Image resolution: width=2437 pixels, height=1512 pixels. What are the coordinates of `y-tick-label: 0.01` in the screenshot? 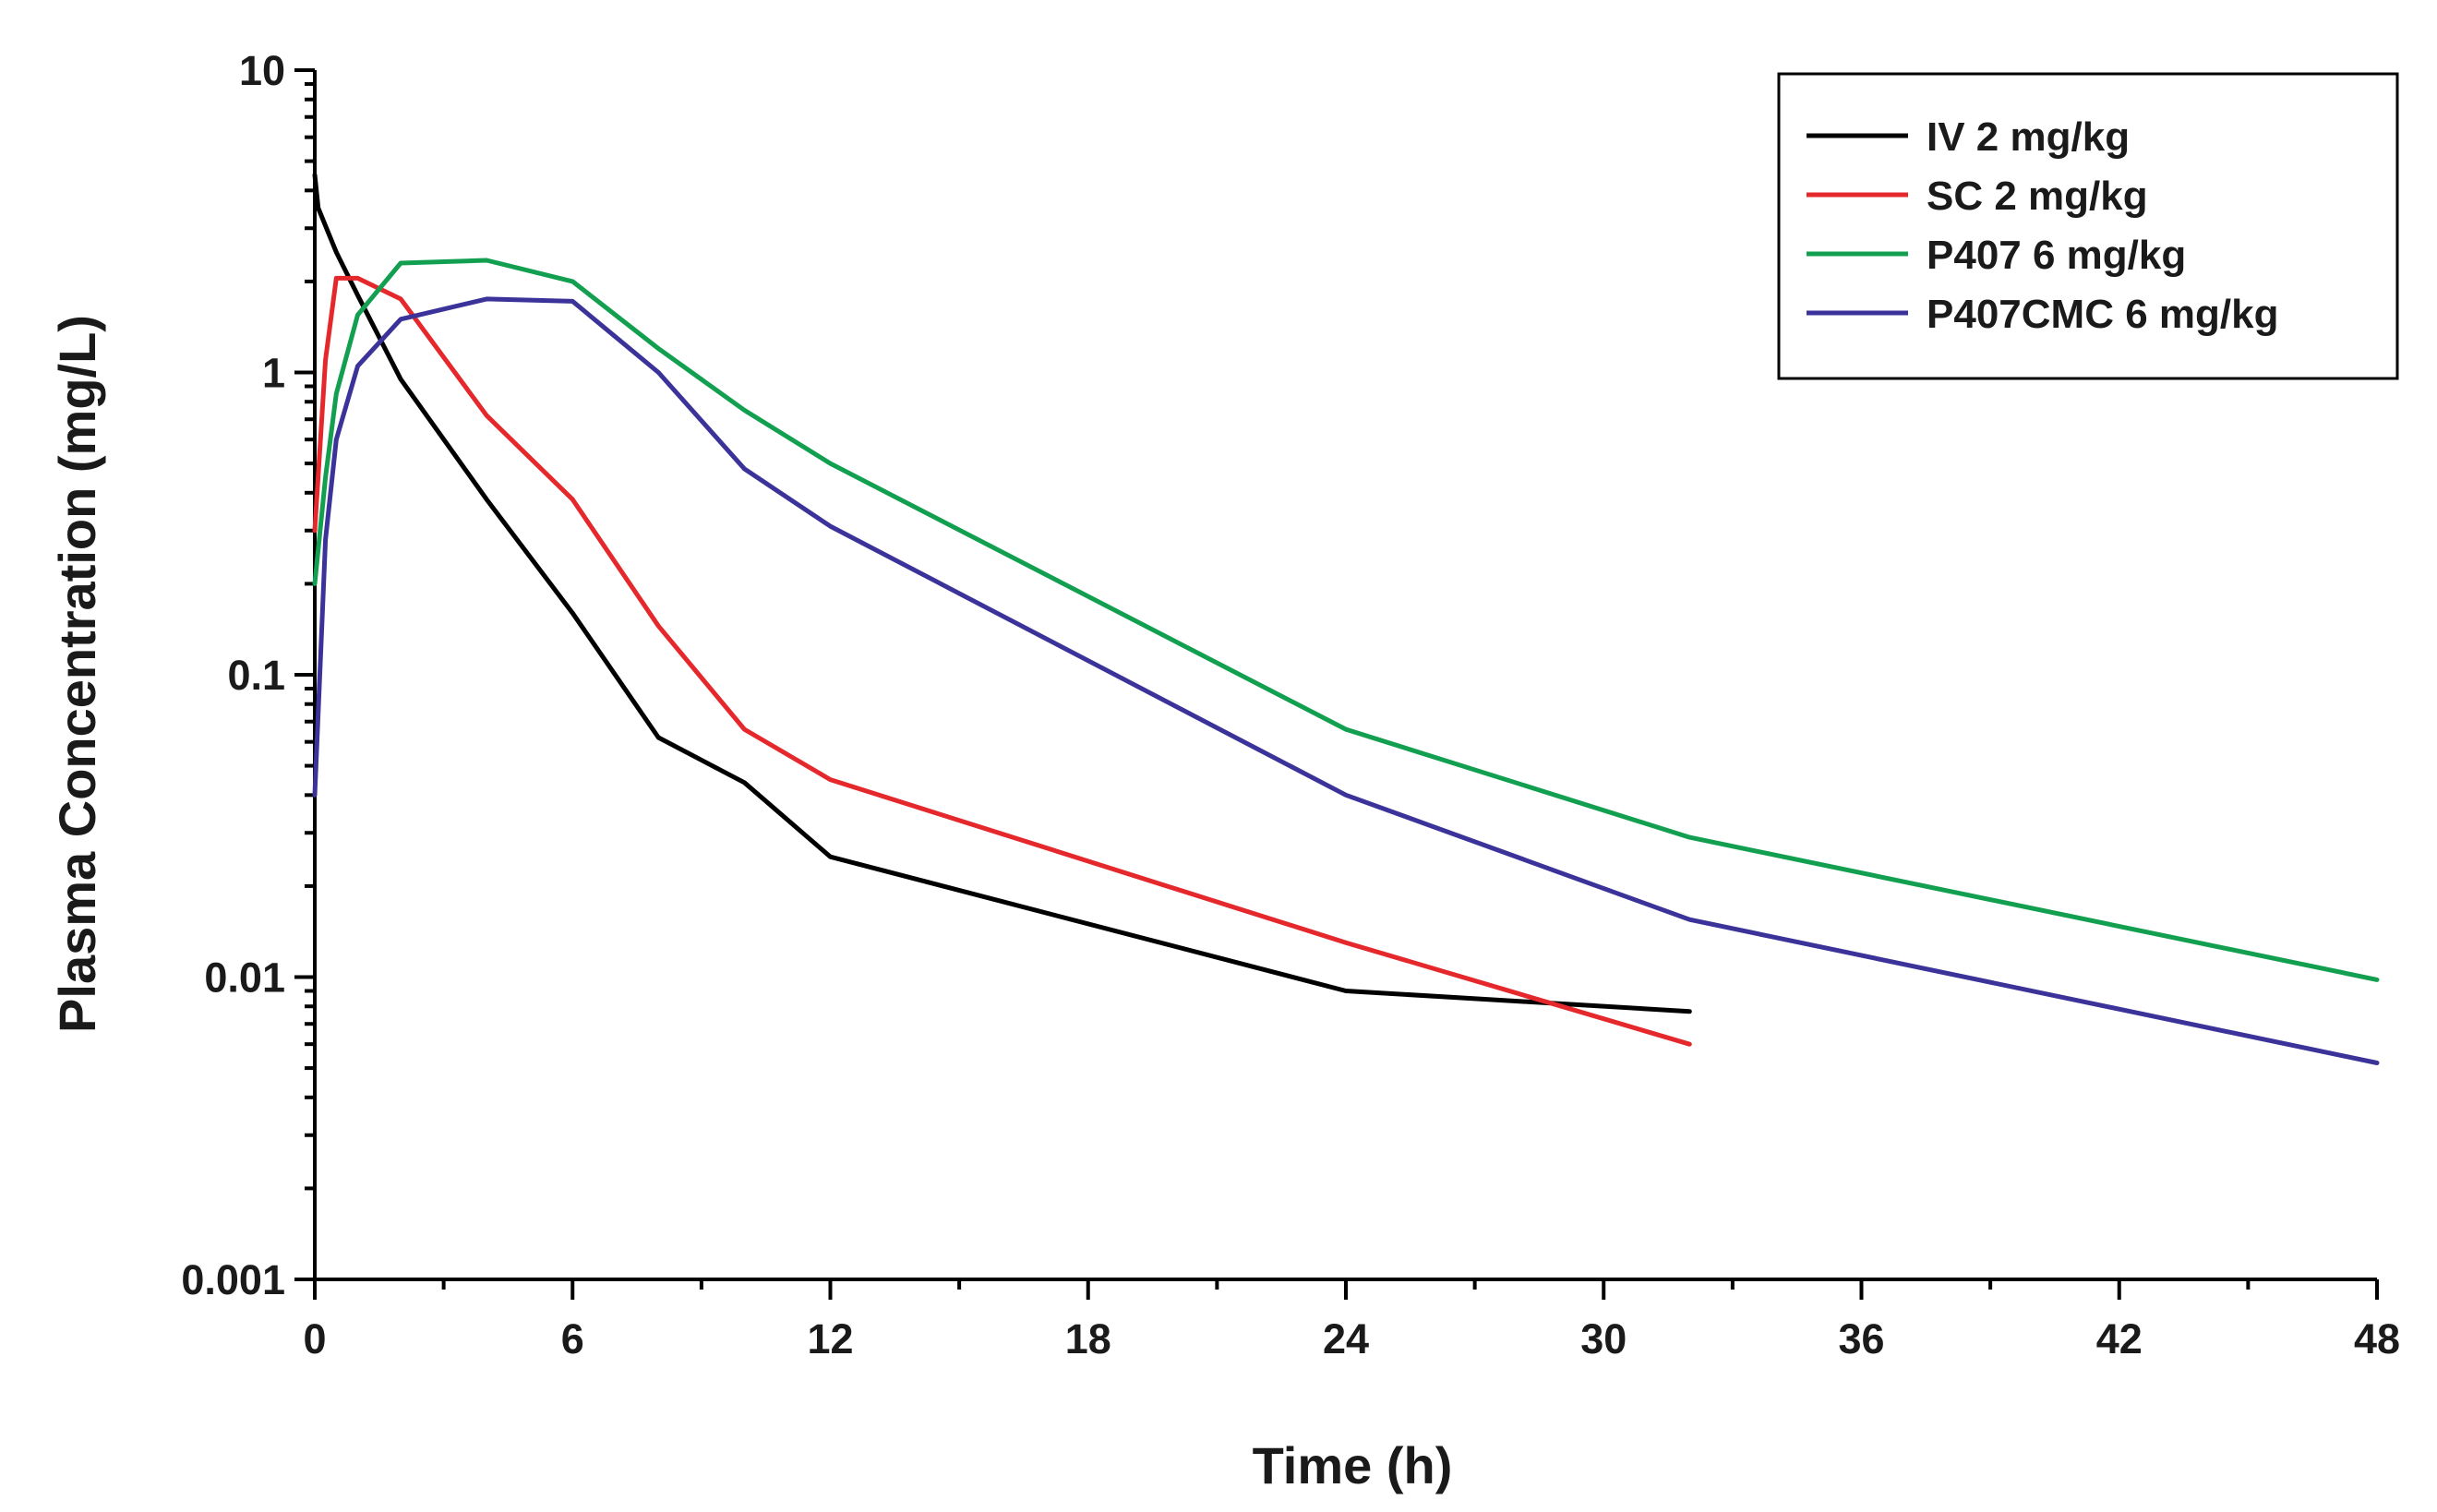 It's located at (244, 978).